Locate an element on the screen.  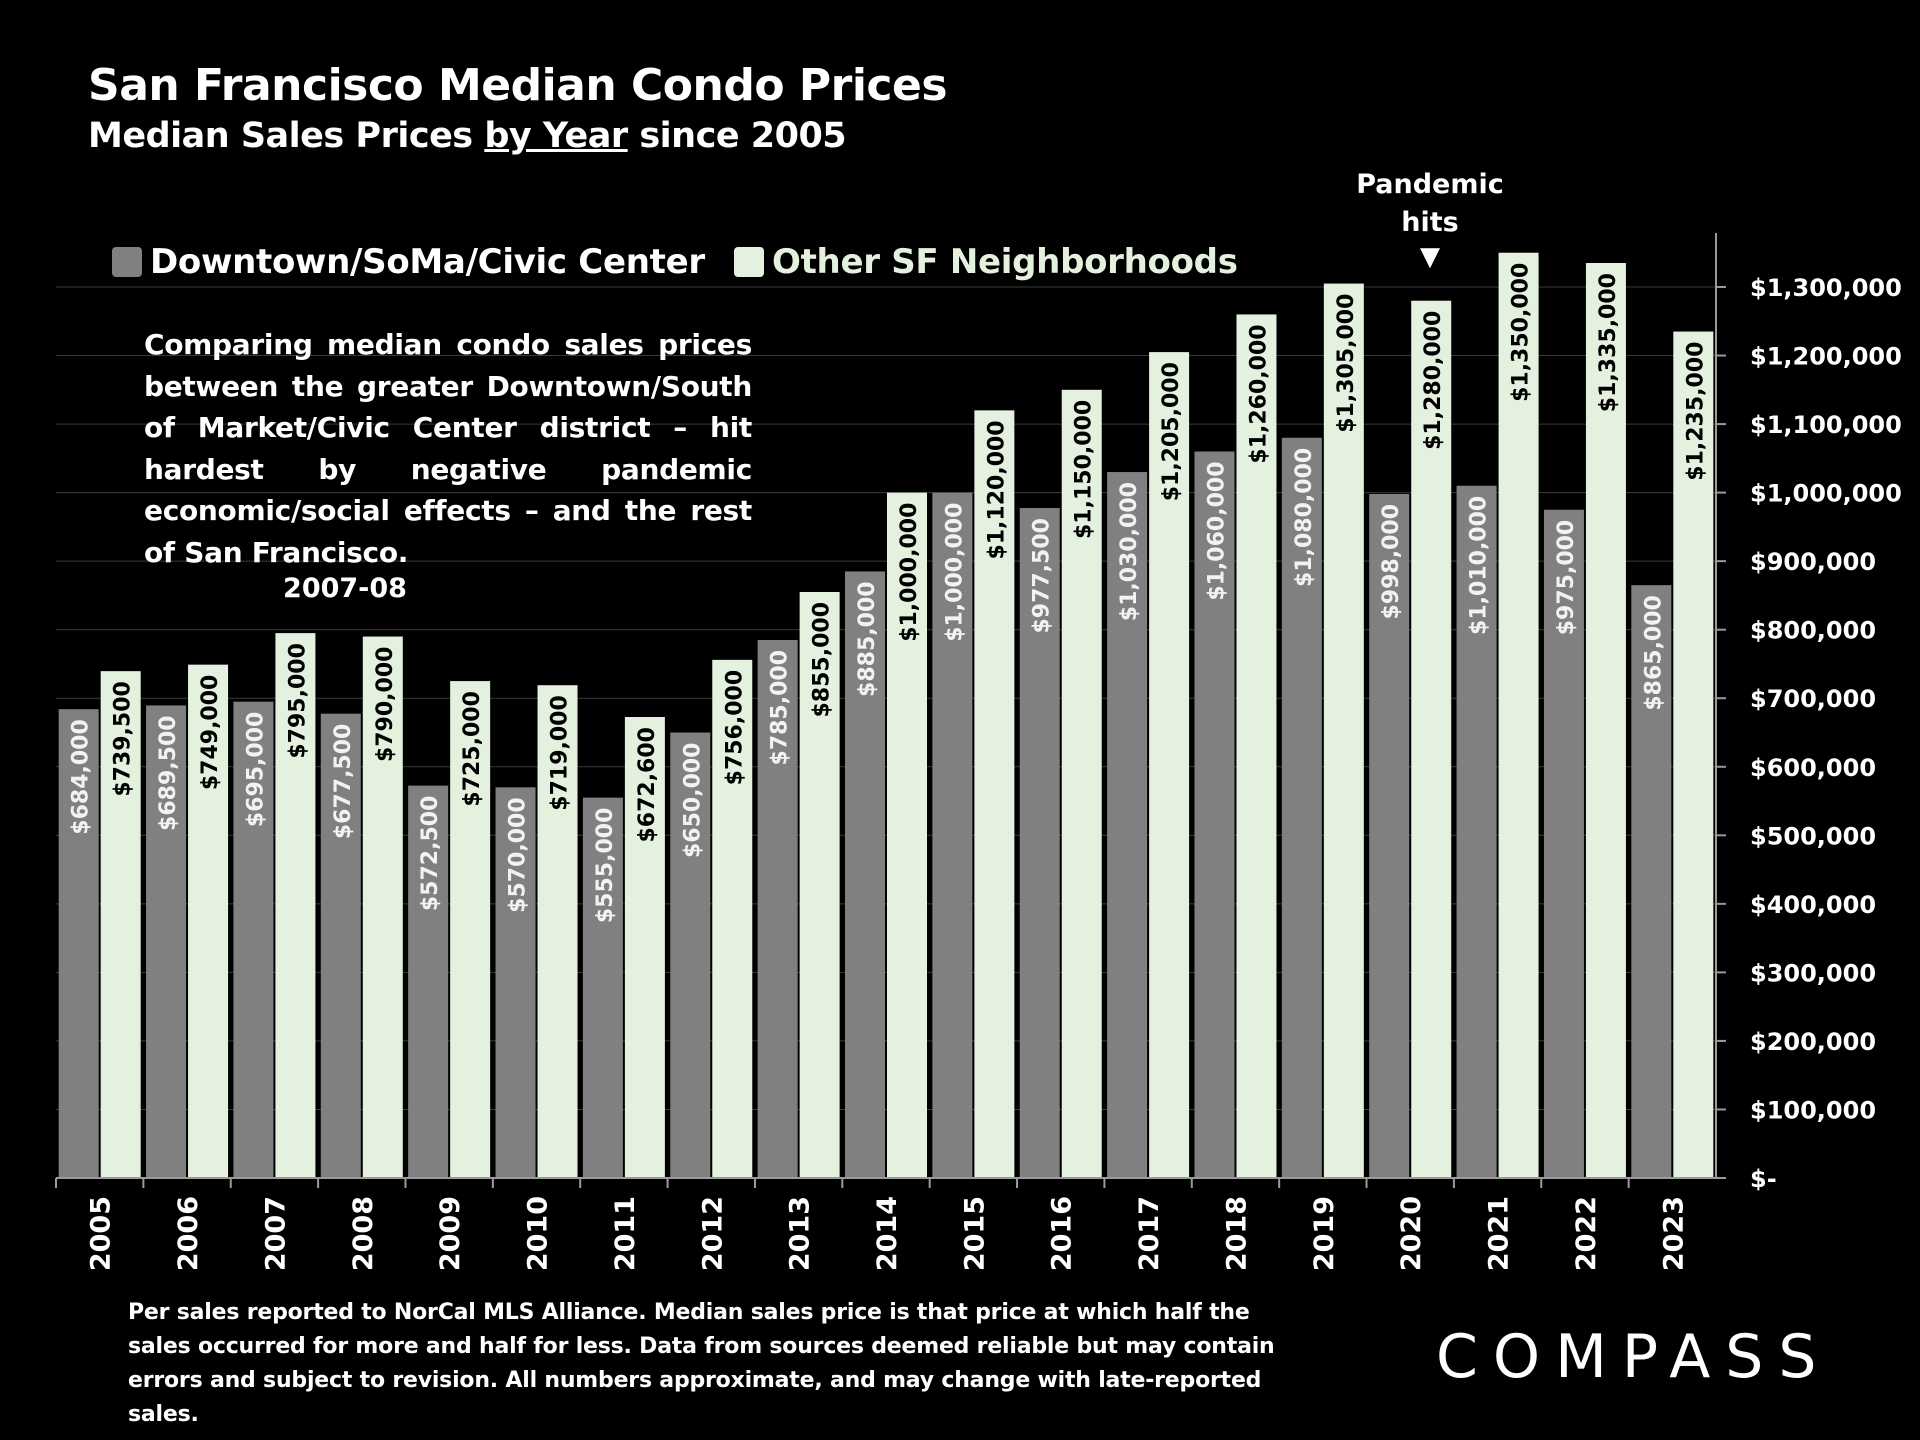
subtitle-underlined: by Year is located at coordinates (556, 136).